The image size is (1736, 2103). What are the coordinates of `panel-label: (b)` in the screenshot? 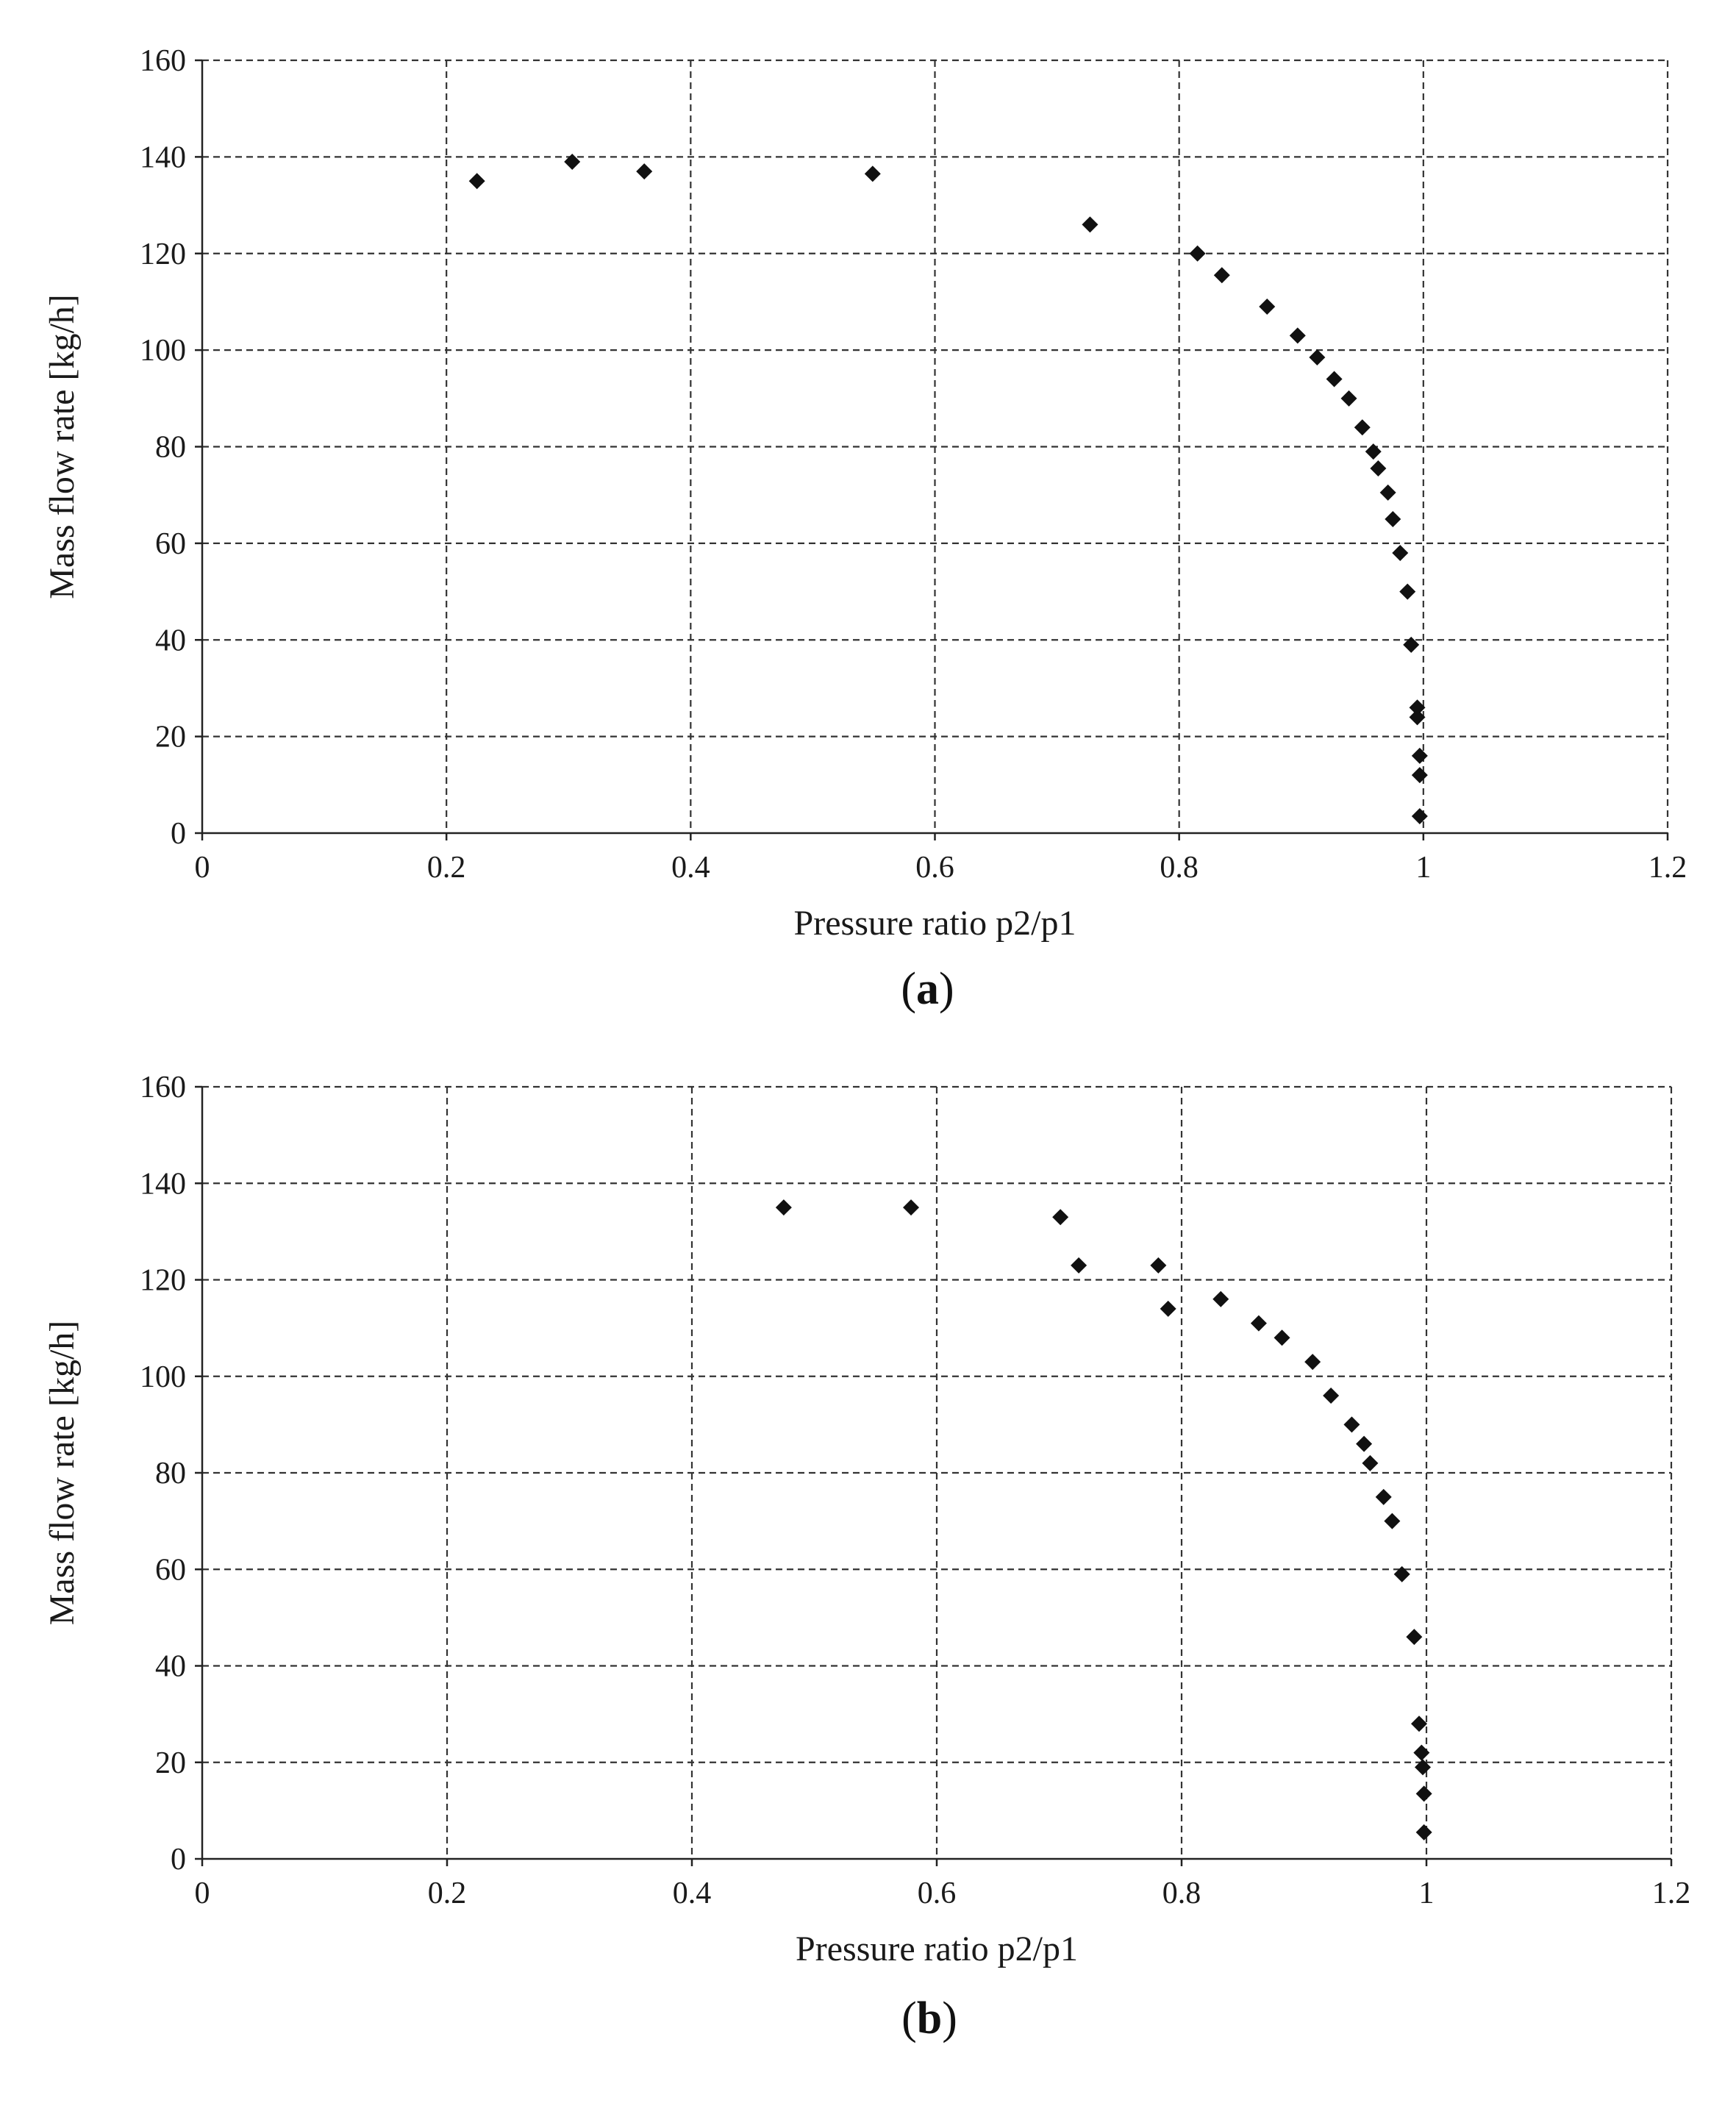 It's located at (929, 2018).